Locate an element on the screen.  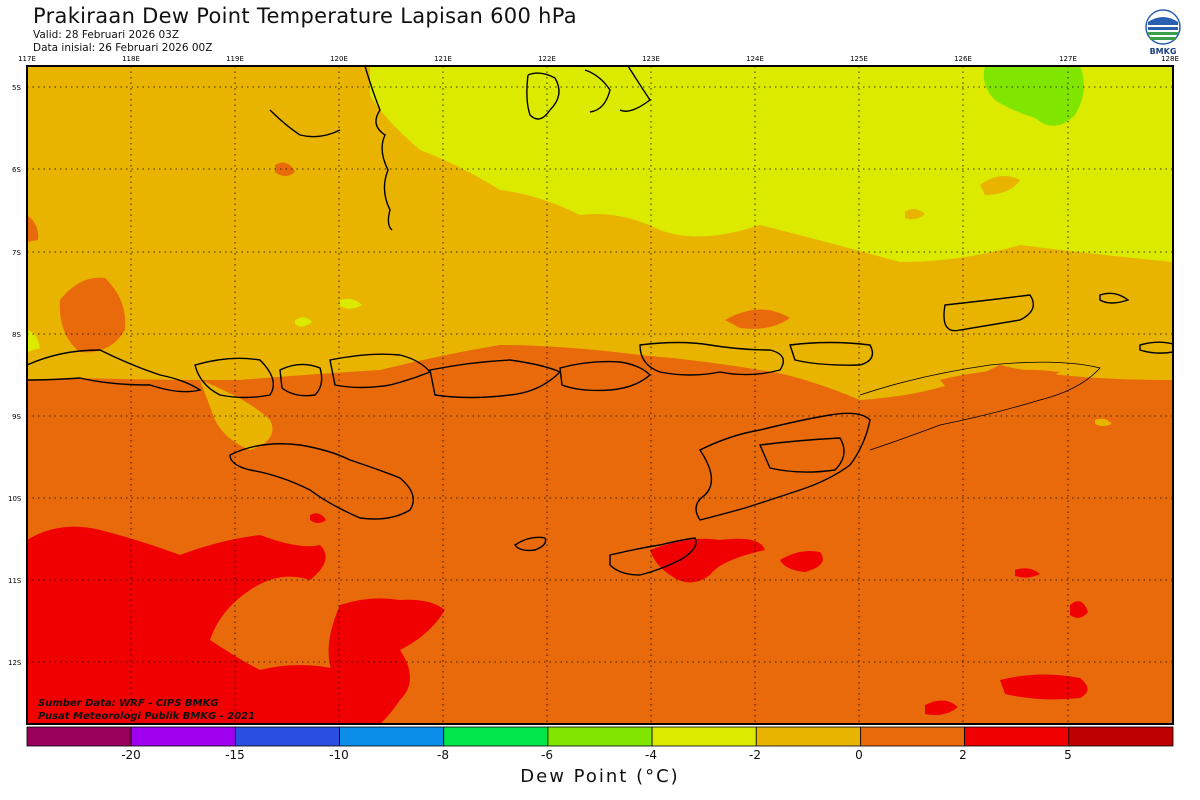
lat-label: 11S is located at coordinates (15, 581).